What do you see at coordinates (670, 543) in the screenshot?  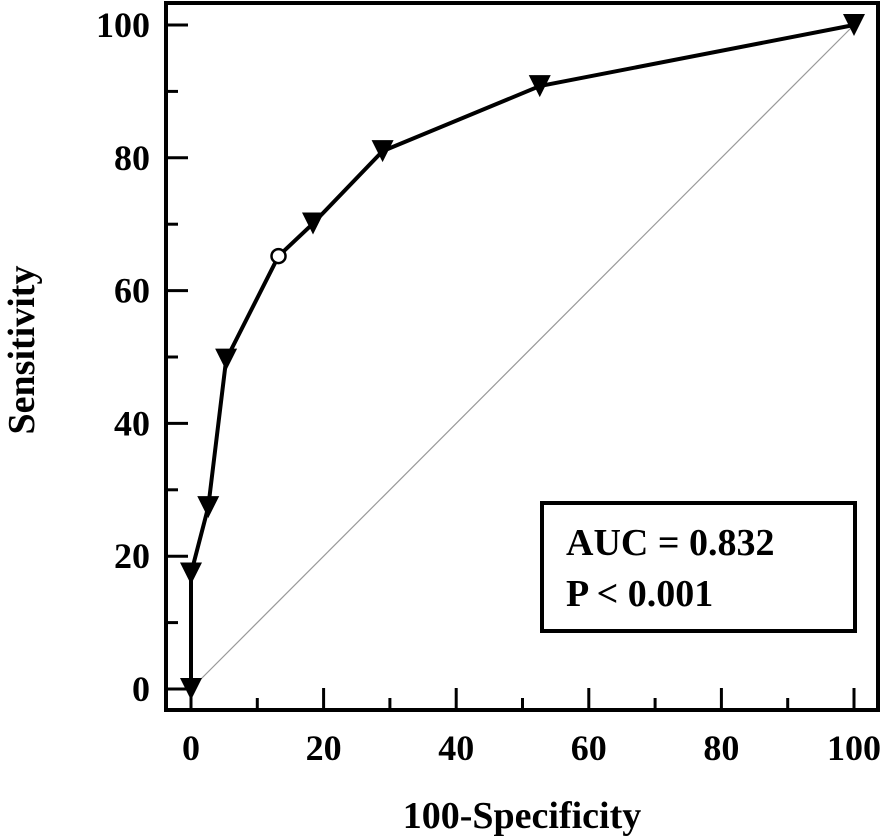 I see `auc-label: AUC = 0.832` at bounding box center [670, 543].